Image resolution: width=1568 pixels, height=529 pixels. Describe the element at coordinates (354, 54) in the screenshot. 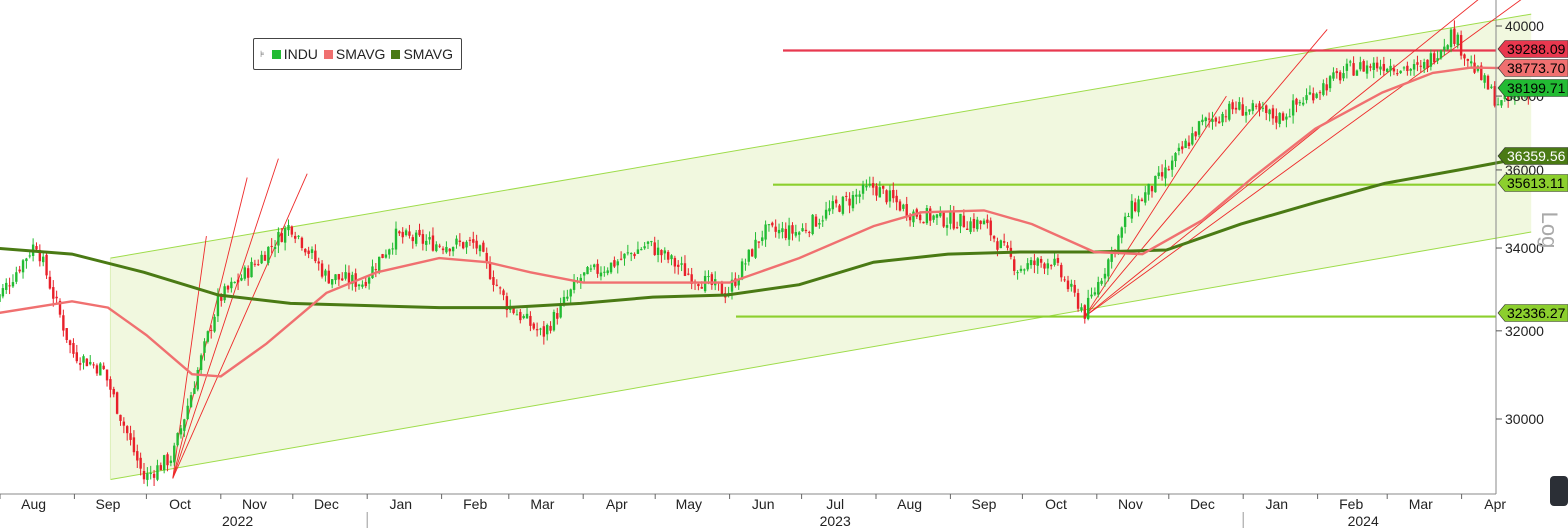

I see `legend-item-smavg-short: SMAVG` at that location.